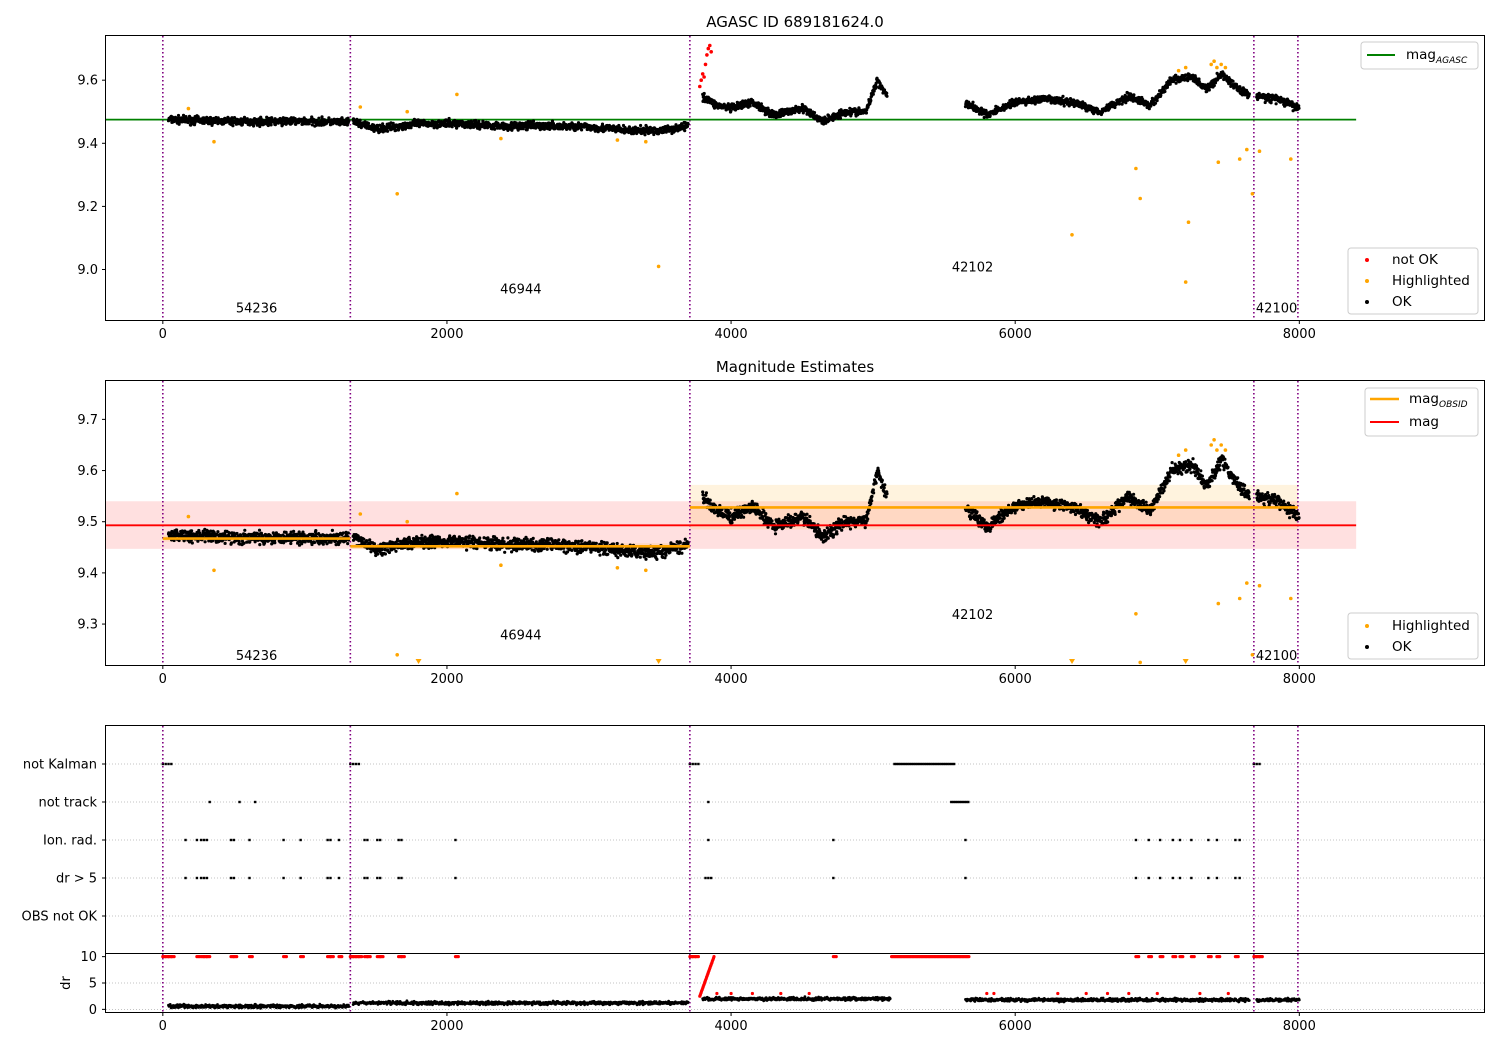  Describe the element at coordinates (1299, 334) in the screenshot. I see `agasc-xtick-label-8000: 8000` at that location.